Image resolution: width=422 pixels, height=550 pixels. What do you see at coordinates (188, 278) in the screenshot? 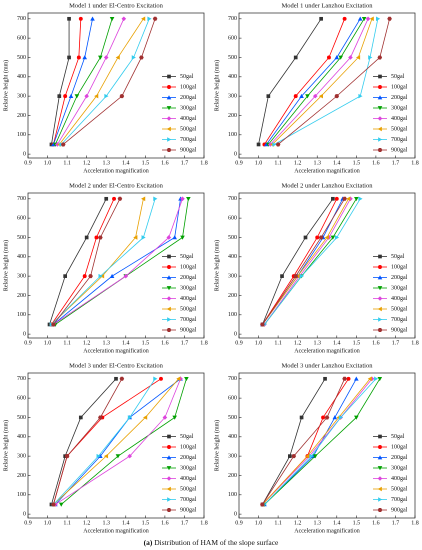
I see `legend-label: 200gal` at bounding box center [188, 278].